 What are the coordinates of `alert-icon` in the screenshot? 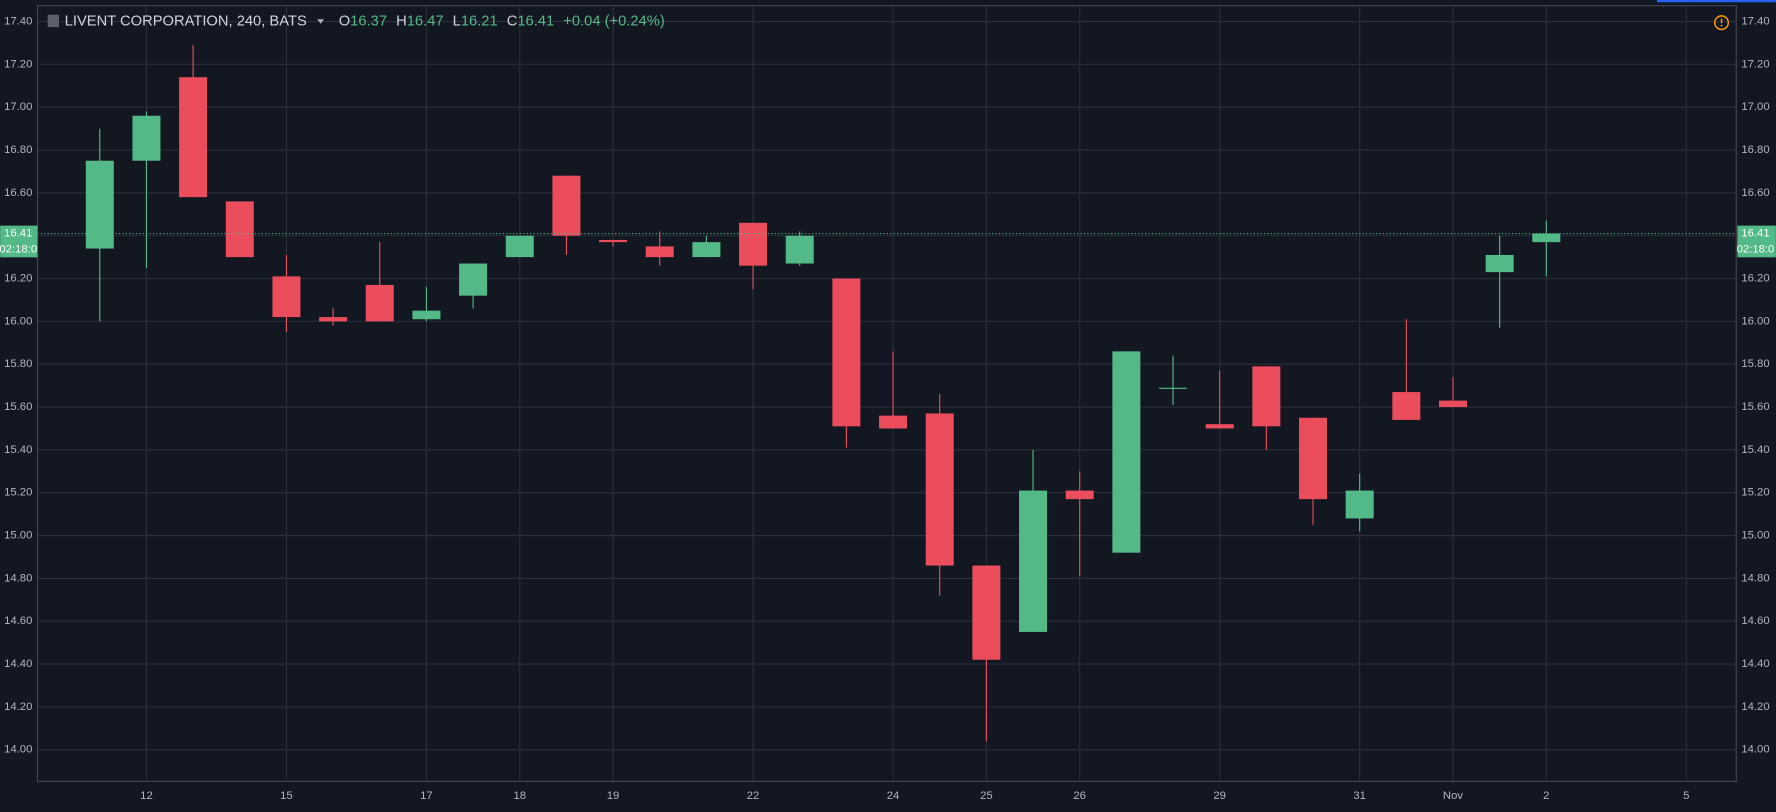 It's located at (1721, 23).